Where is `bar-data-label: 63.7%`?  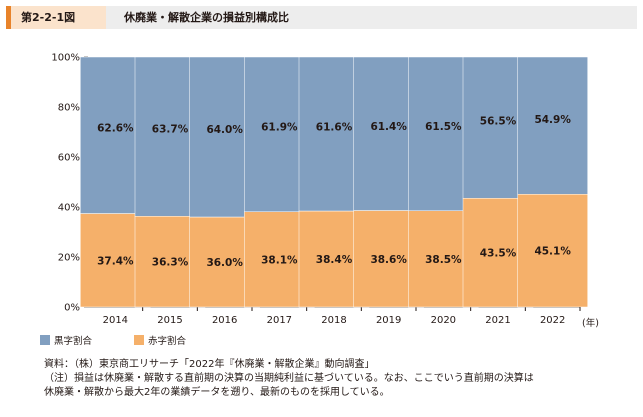 bar-data-label: 63.7% is located at coordinates (170, 130).